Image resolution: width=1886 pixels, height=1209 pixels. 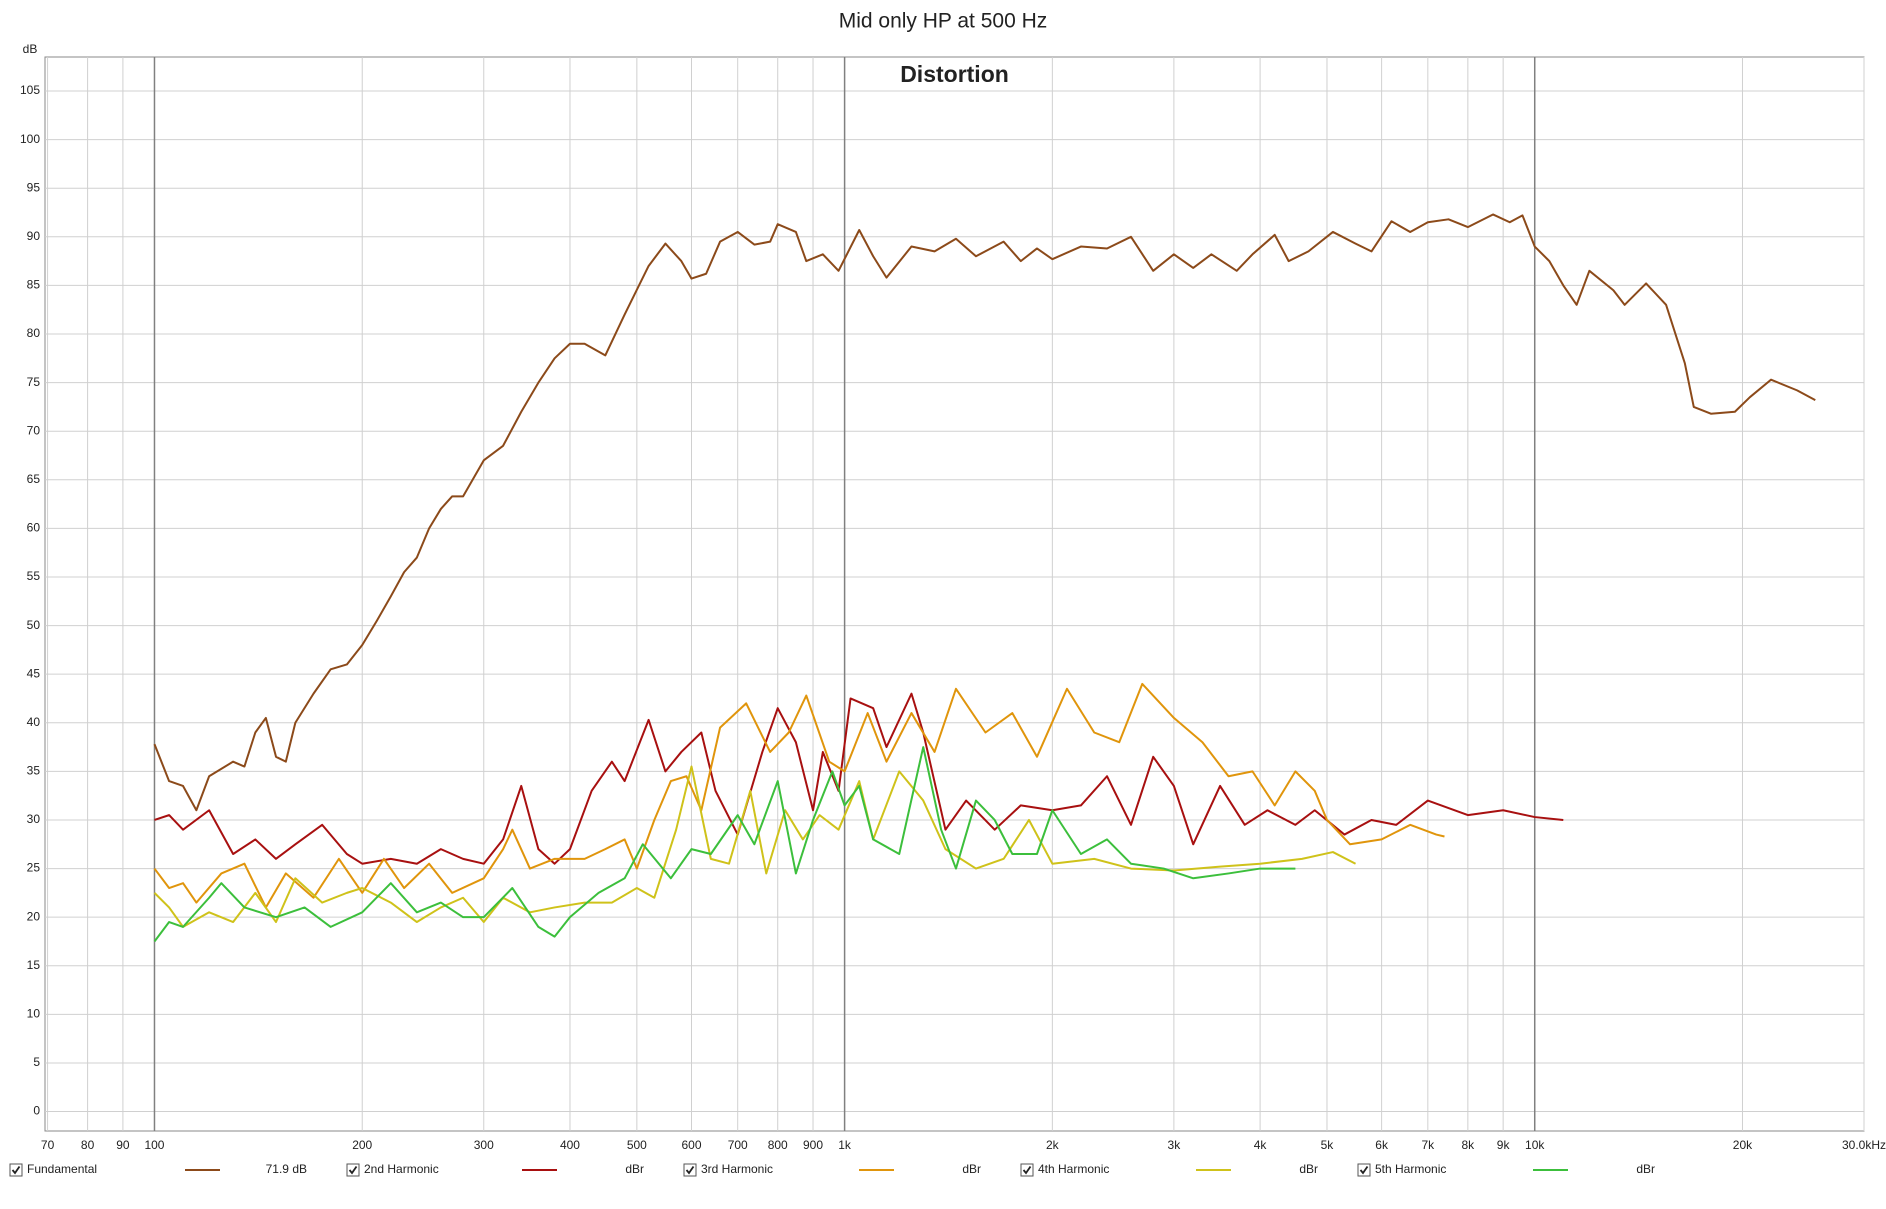 I want to click on chart-subtitle: Distortion, so click(x=954, y=74).